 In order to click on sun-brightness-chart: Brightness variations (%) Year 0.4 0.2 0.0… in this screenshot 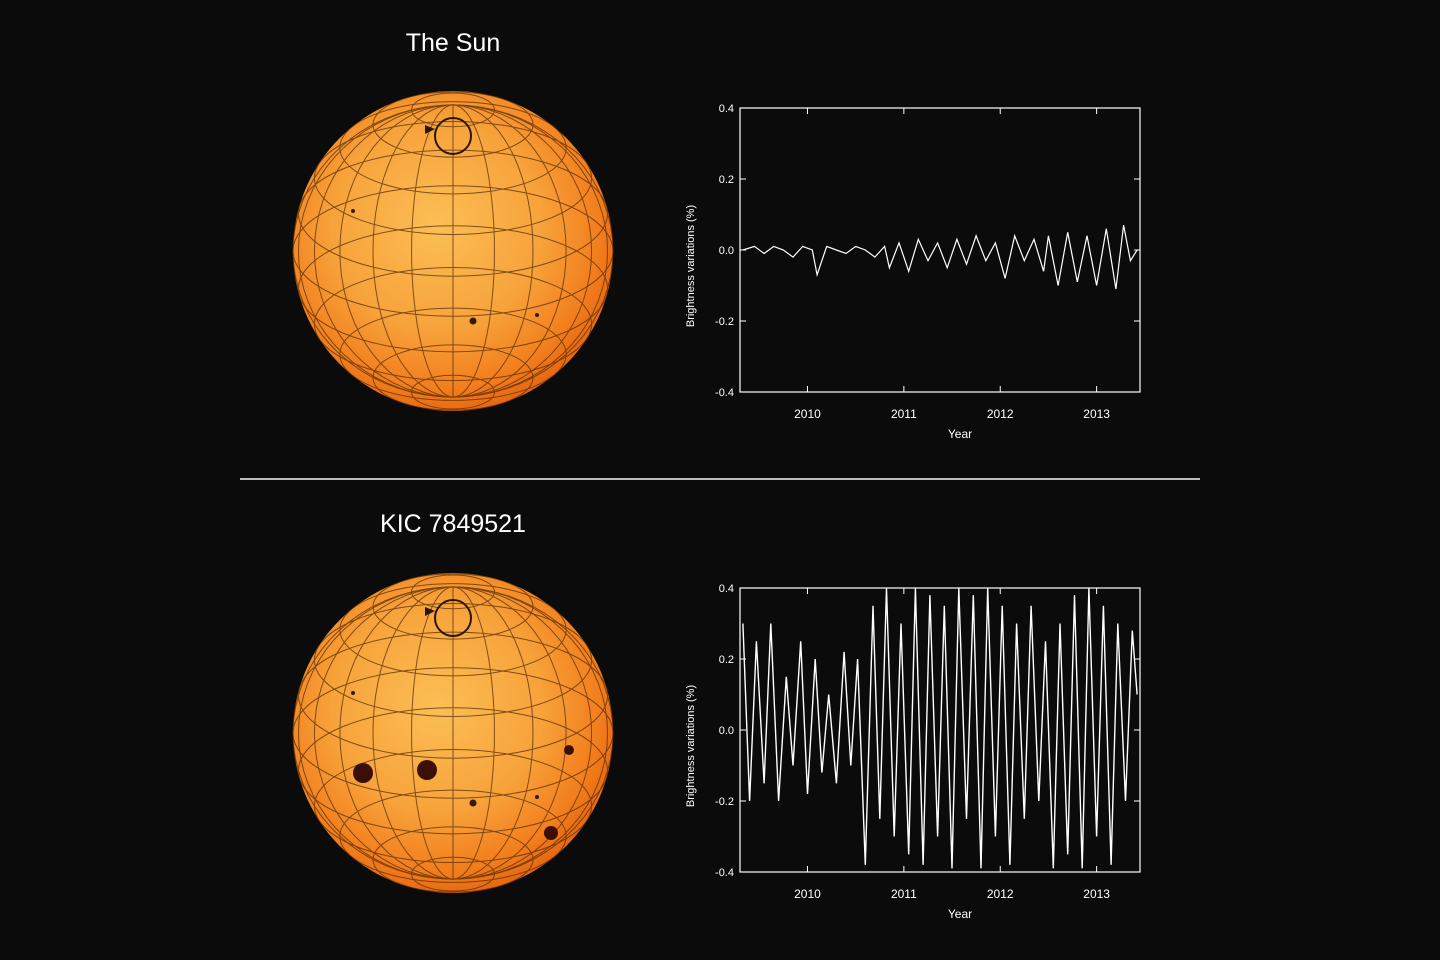, I will do `click(913, 272)`.